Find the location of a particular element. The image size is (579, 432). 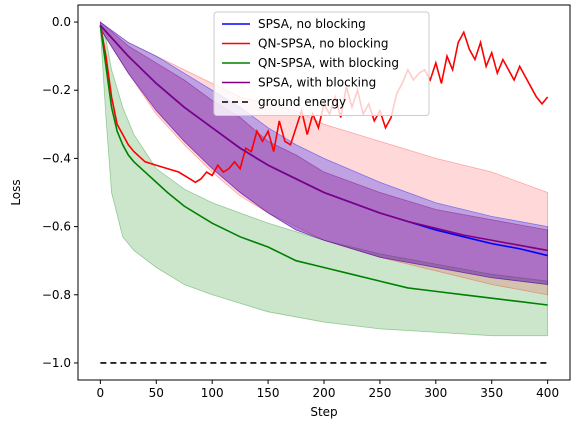

legend-label-spsa-no-blocking: SPSA, no blocking is located at coordinates (312, 24).